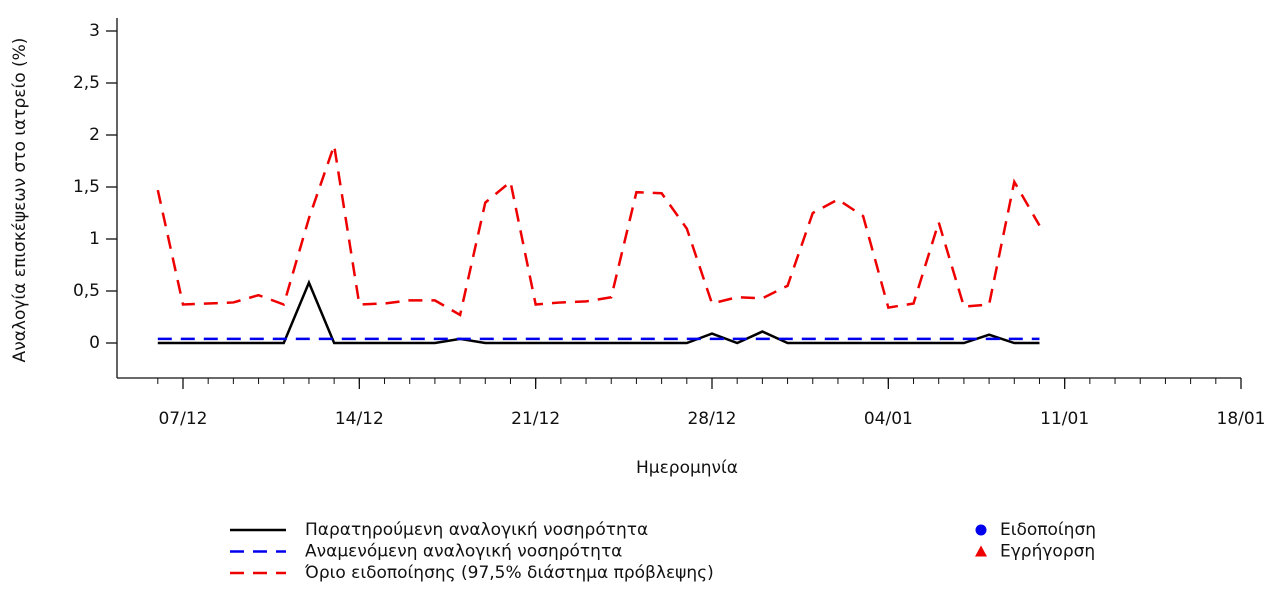 Image resolution: width=1271 pixels, height=596 pixels. Describe the element at coordinates (359, 419) in the screenshot. I see `x-tick-label: 14/12` at that location.